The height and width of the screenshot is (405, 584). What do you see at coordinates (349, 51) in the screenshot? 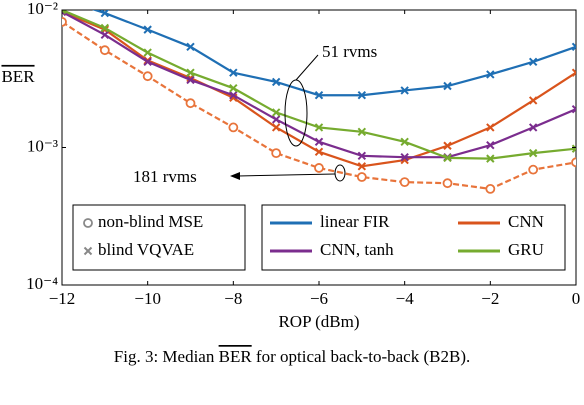
I see `annotation: 51 rvms` at bounding box center [349, 51].